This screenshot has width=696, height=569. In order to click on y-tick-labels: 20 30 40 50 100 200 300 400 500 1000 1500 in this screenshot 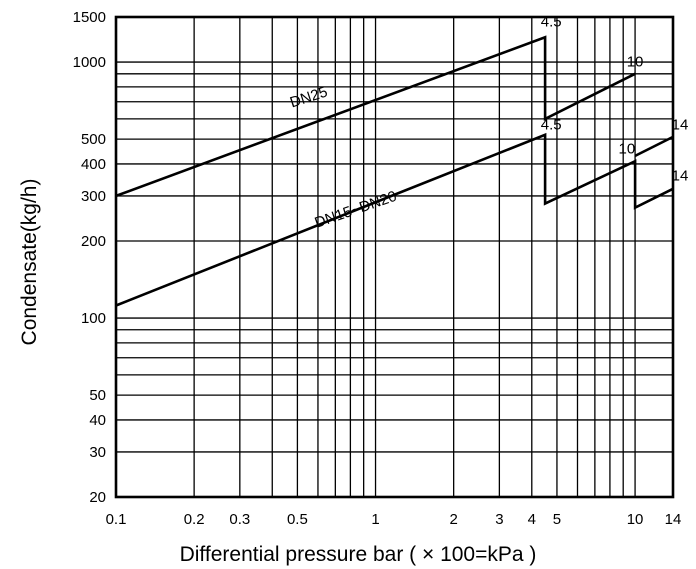, I will do `click(89, 257)`.